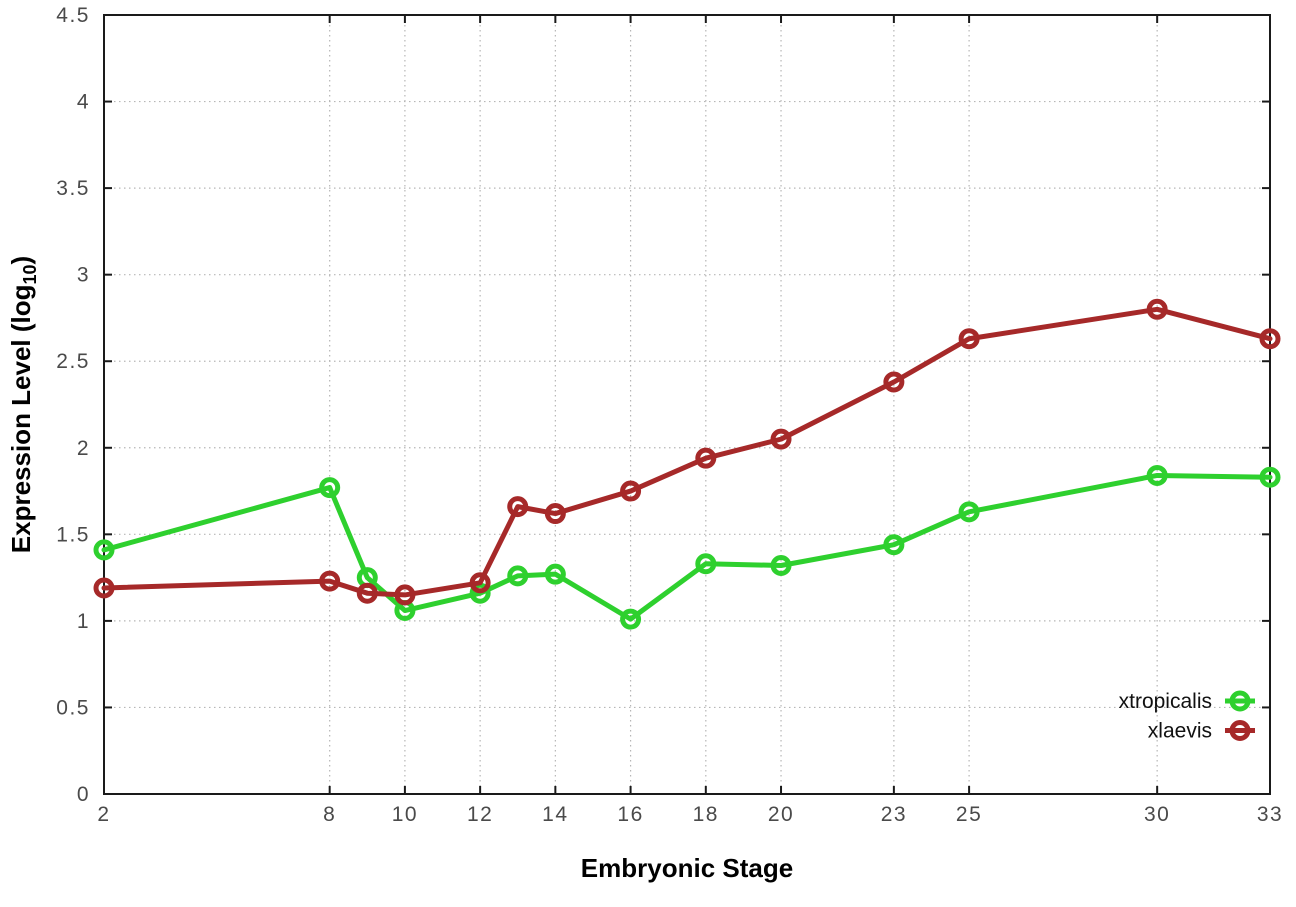 This screenshot has width=1296, height=907. What do you see at coordinates (83, 275) in the screenshot?
I see `y-tick-label: 3` at bounding box center [83, 275].